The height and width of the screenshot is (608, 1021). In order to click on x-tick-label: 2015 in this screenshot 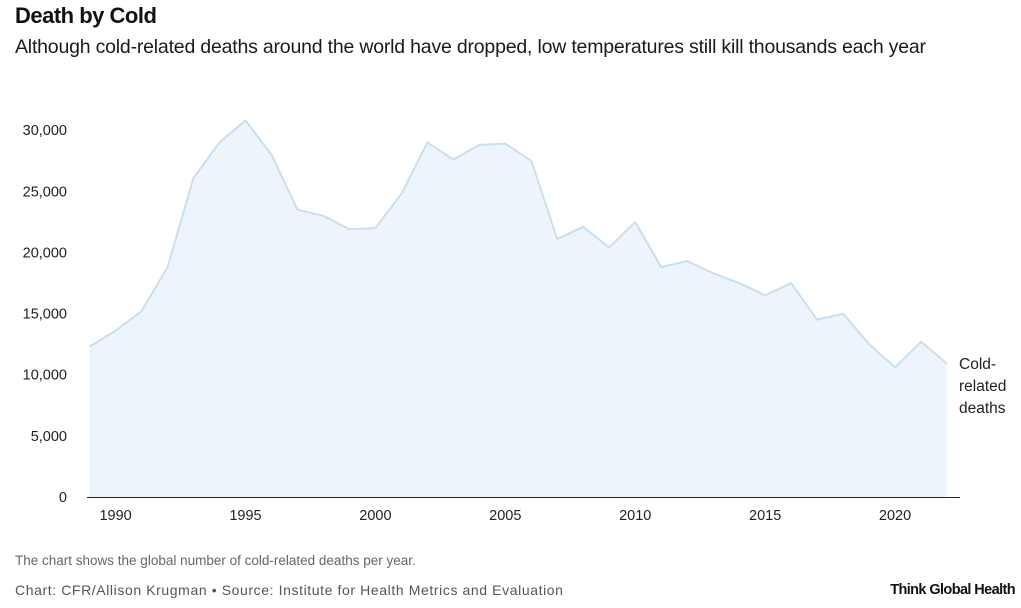, I will do `click(765, 516)`.